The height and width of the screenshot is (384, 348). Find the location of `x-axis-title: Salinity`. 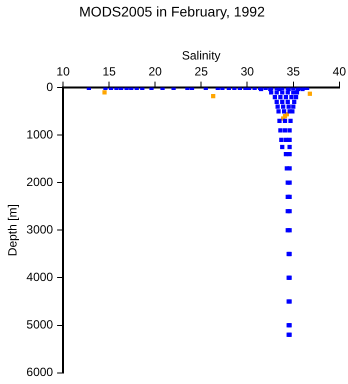

x-axis-title: Salinity is located at coordinates (201, 55).